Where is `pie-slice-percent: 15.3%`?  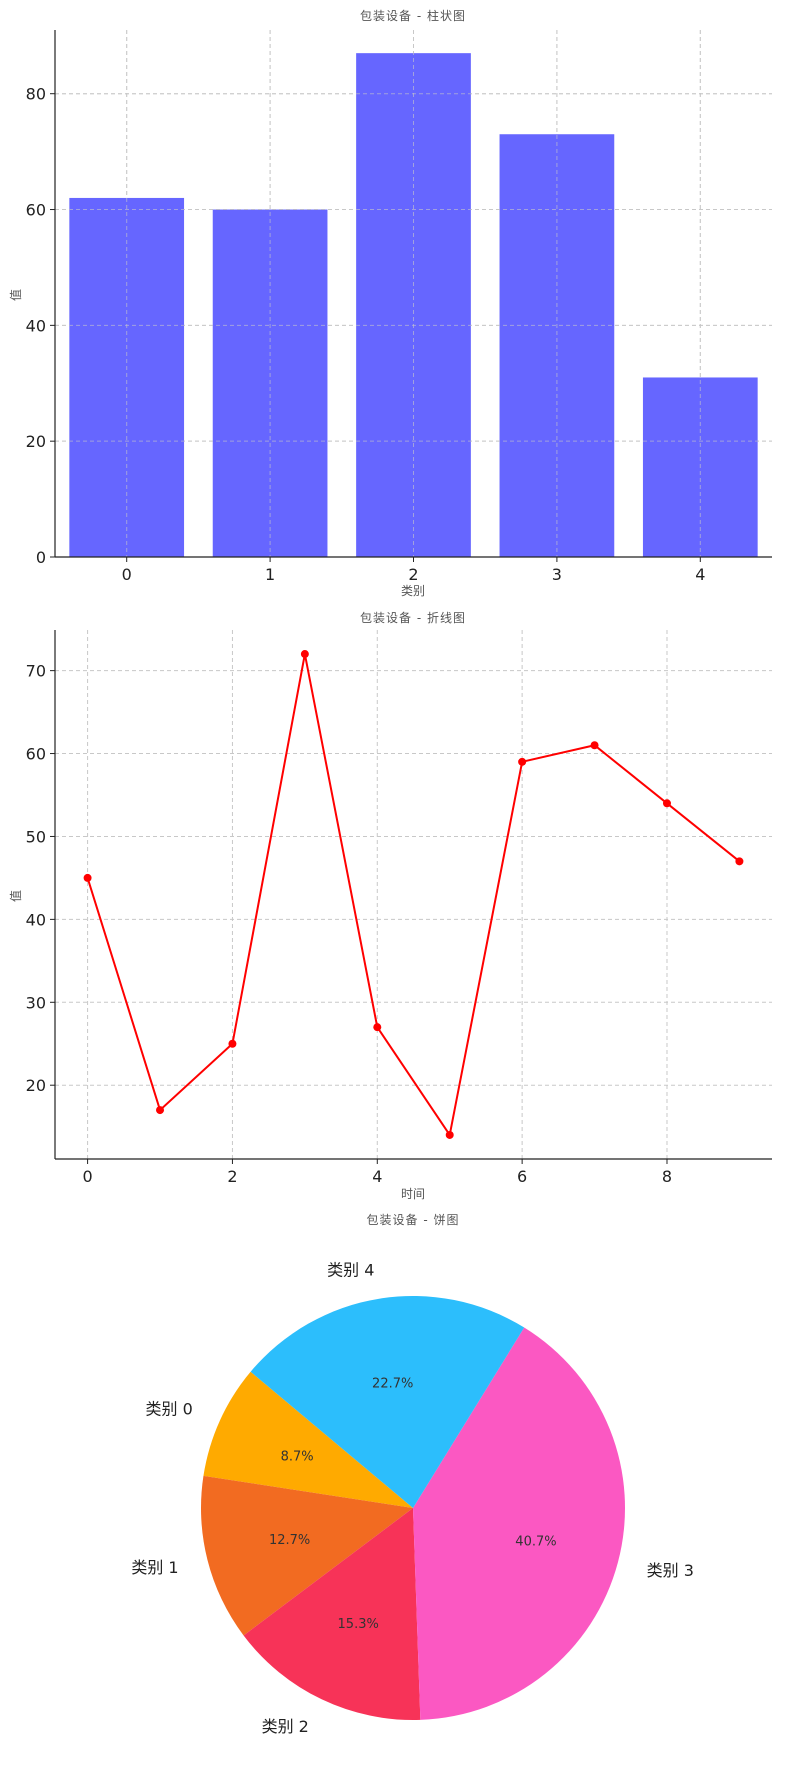 pie-slice-percent: 15.3% is located at coordinates (358, 1624).